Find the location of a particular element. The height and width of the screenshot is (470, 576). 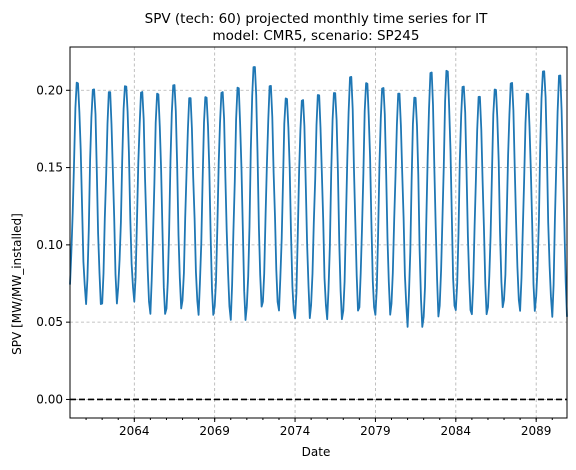

x-tick-label: 2089 is located at coordinates (536, 431).